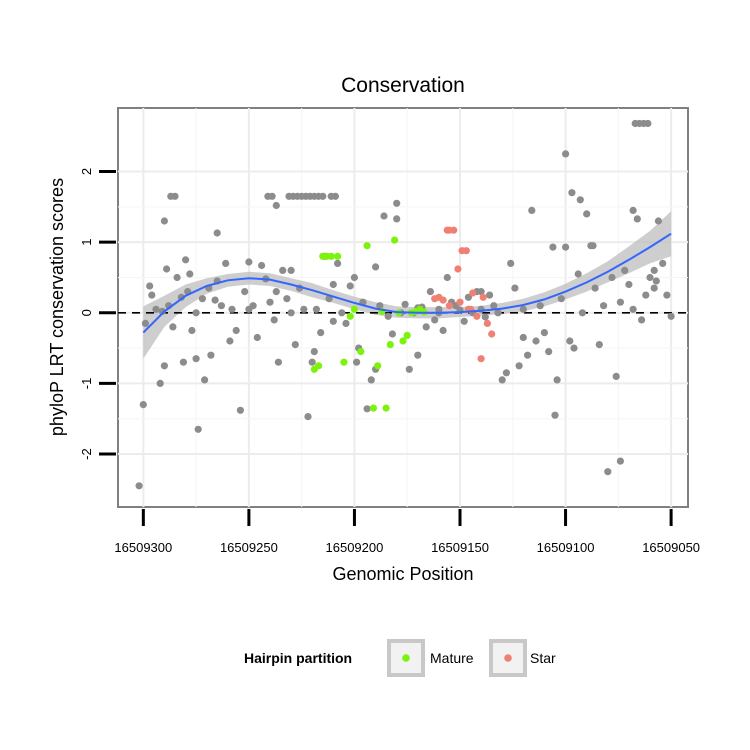 This screenshot has width=750, height=750. I want to click on legend-title: Hairpin partition, so click(298, 658).